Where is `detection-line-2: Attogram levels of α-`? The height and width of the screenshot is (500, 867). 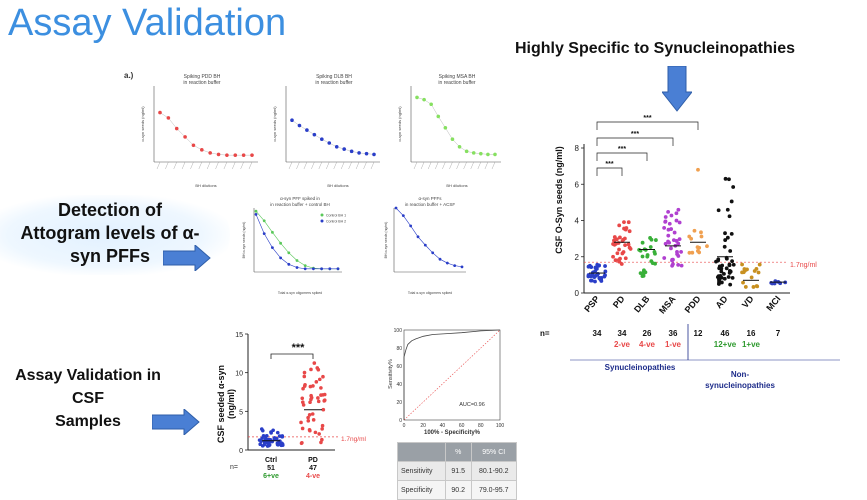 detection-line-2: Attogram levels of α- is located at coordinates (110, 233).